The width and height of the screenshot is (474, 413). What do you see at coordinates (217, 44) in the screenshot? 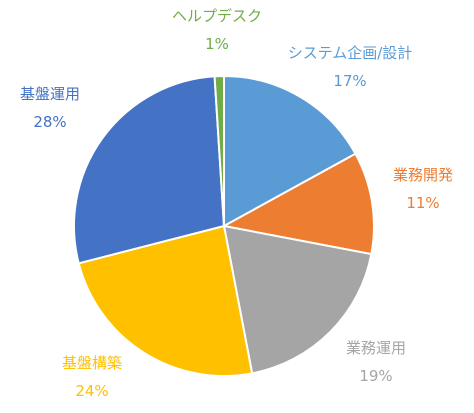
I see `slice-percent-6: 1%` at bounding box center [217, 44].